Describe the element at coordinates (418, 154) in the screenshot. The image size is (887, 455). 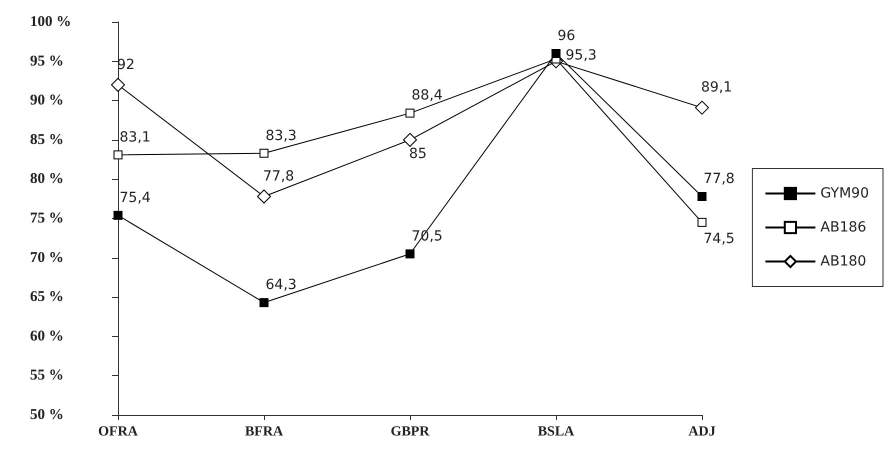
I see `data-label: 85` at that location.